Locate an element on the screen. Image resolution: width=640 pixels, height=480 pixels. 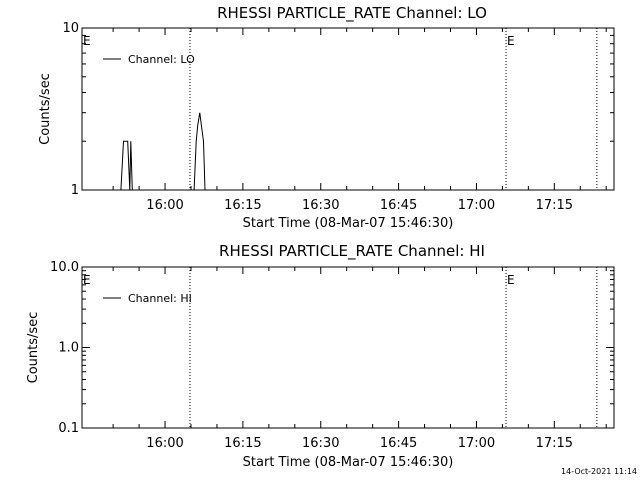
legend-label: Channel: LO is located at coordinates (161, 59).